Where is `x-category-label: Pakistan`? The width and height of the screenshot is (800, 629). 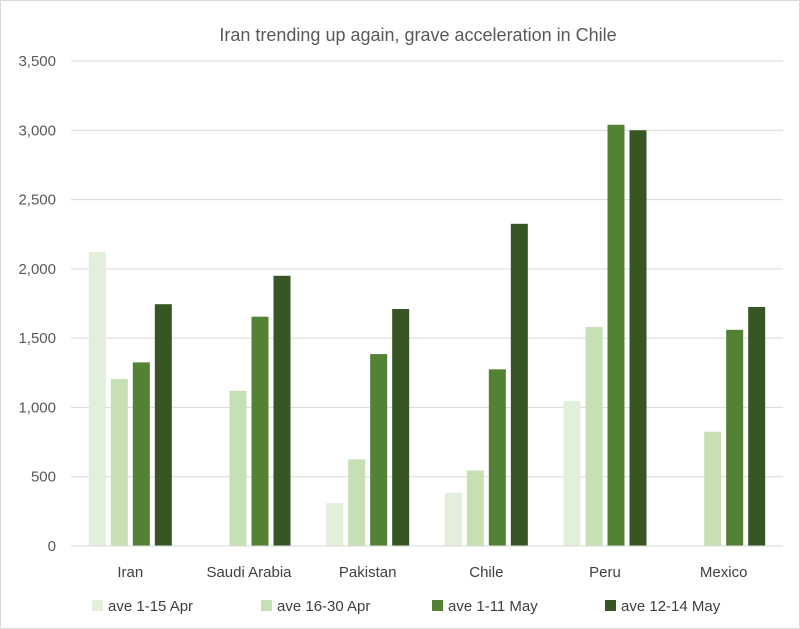
x-category-label: Pakistan is located at coordinates (368, 572).